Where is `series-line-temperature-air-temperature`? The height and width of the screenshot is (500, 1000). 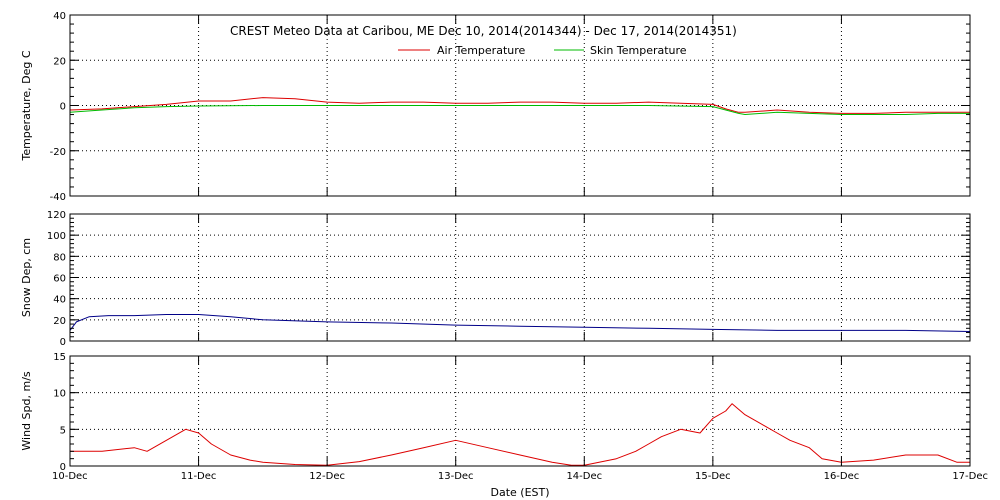 series-line-temperature-air-temperature is located at coordinates (519, 105).